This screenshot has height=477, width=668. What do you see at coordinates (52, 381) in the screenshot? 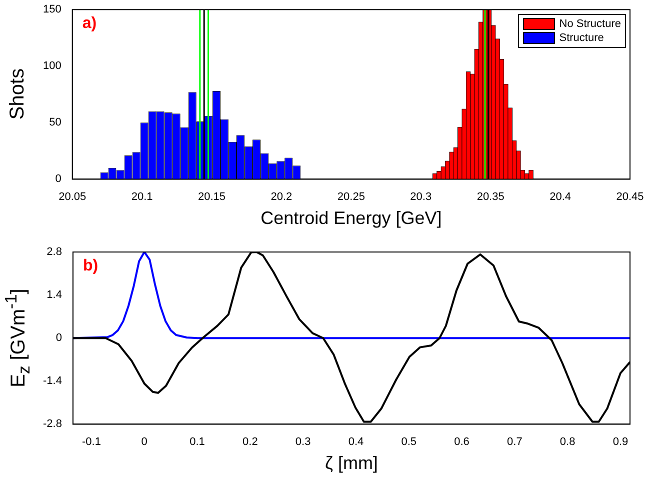
I see `y-tick-label: -1.4` at bounding box center [52, 381].